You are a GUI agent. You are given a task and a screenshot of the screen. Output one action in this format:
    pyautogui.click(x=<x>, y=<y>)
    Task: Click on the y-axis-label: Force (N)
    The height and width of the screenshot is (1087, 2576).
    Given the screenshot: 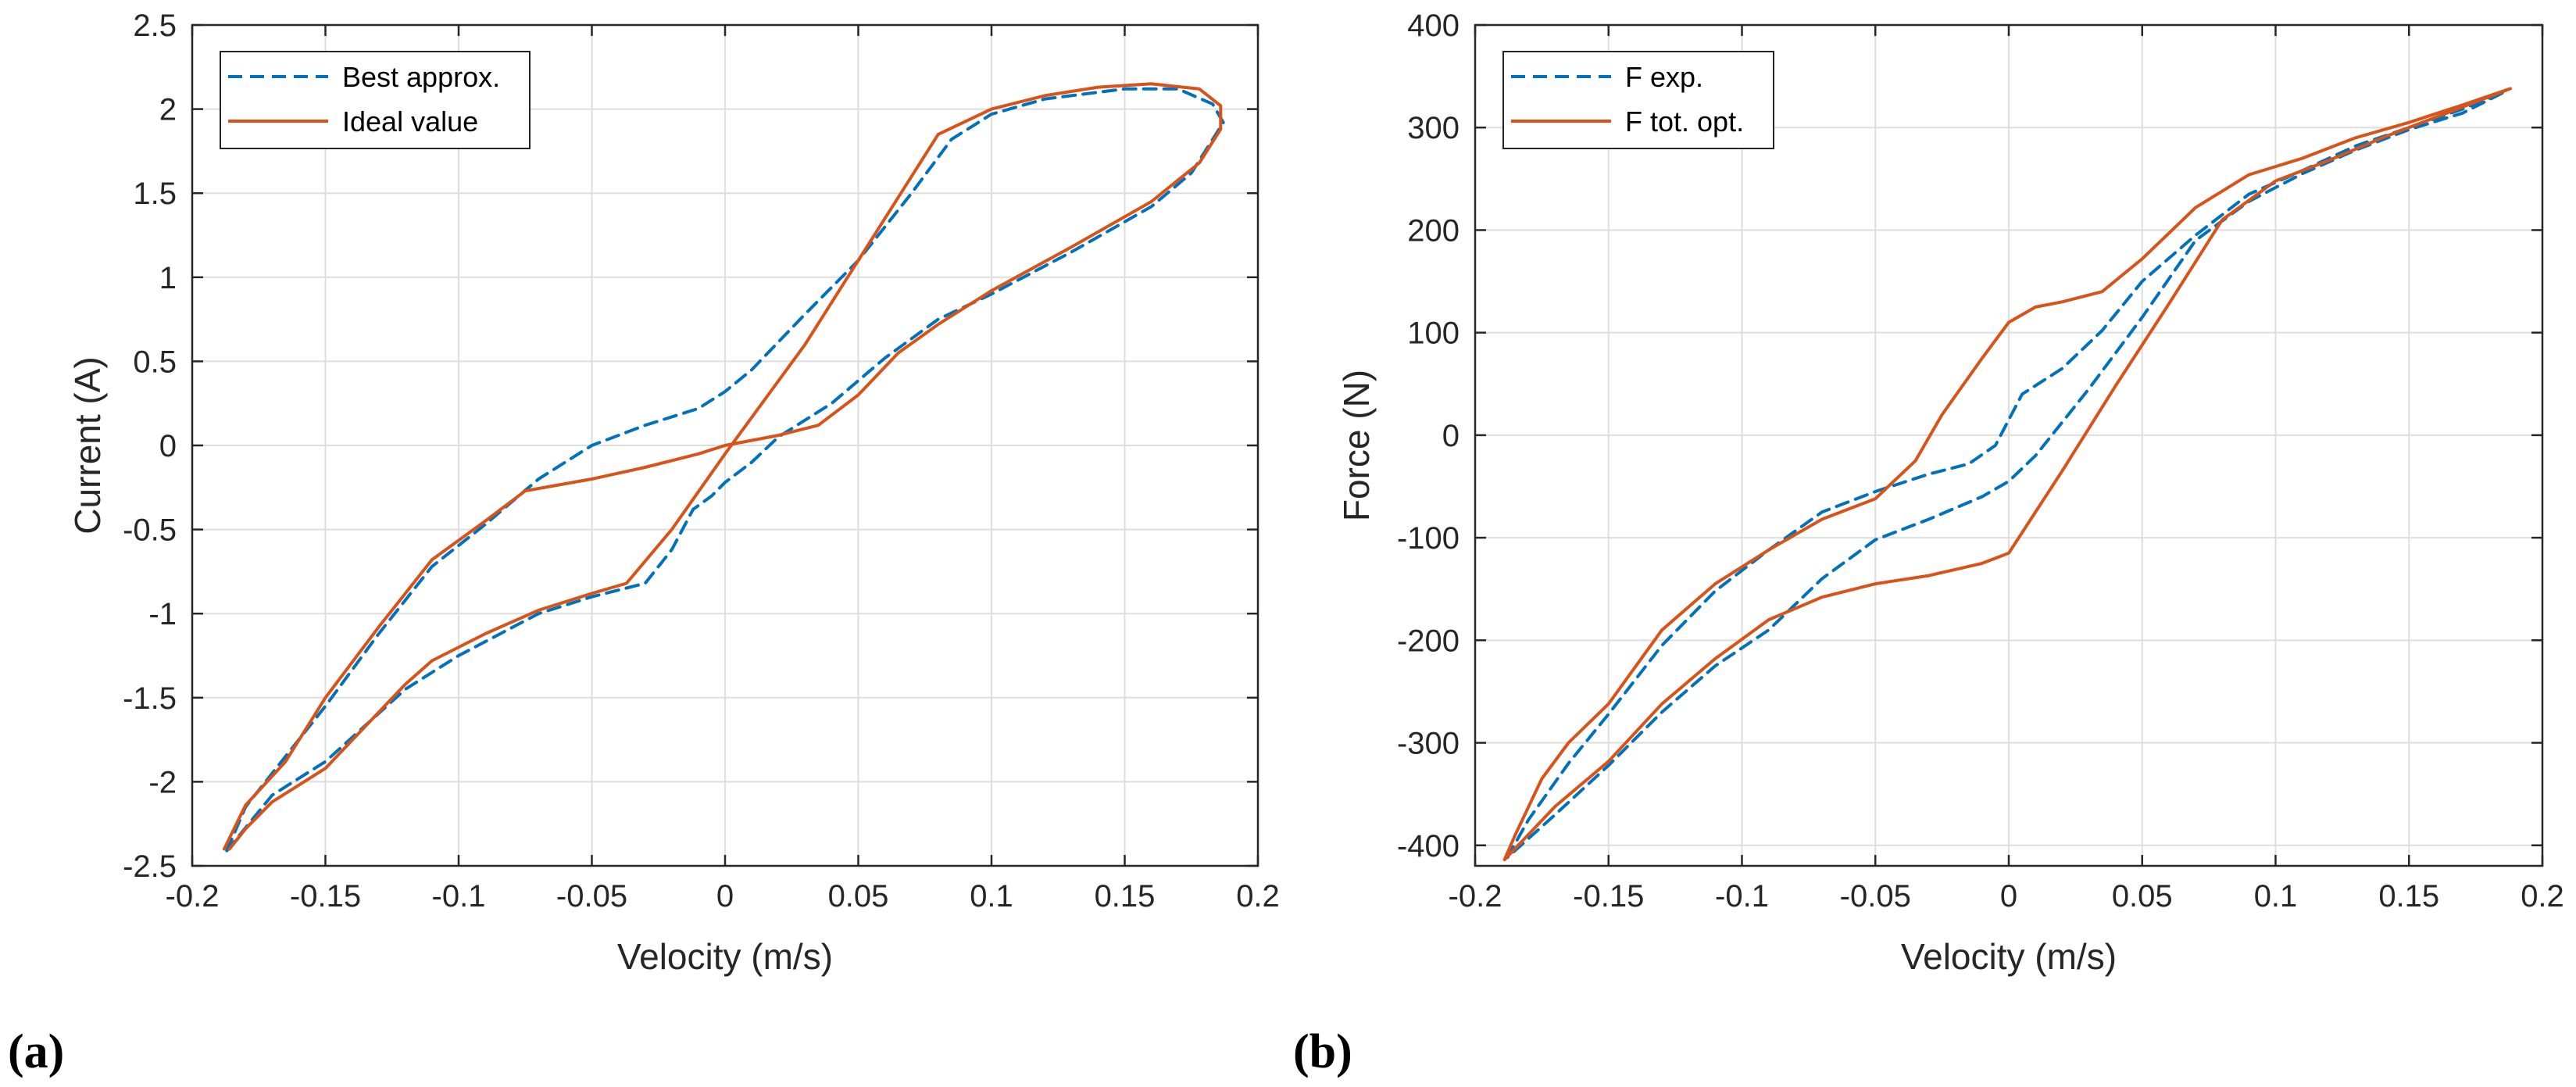 What is the action you would take?
    pyautogui.click(x=1357, y=445)
    